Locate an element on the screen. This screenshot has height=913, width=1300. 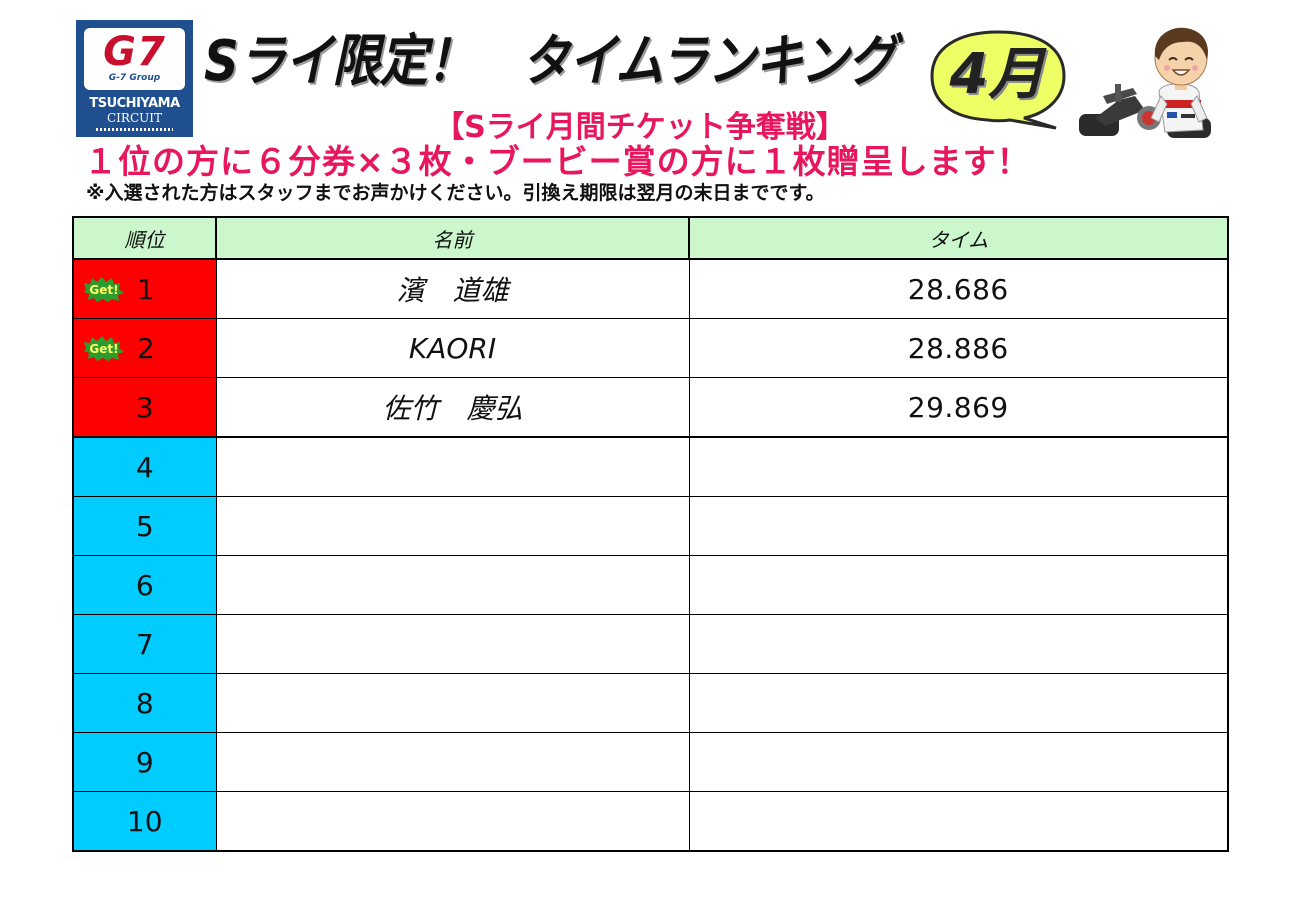
campaign-subtitle: 【Sライ月間チケット争奪戦】 is located at coordinates (640, 127).